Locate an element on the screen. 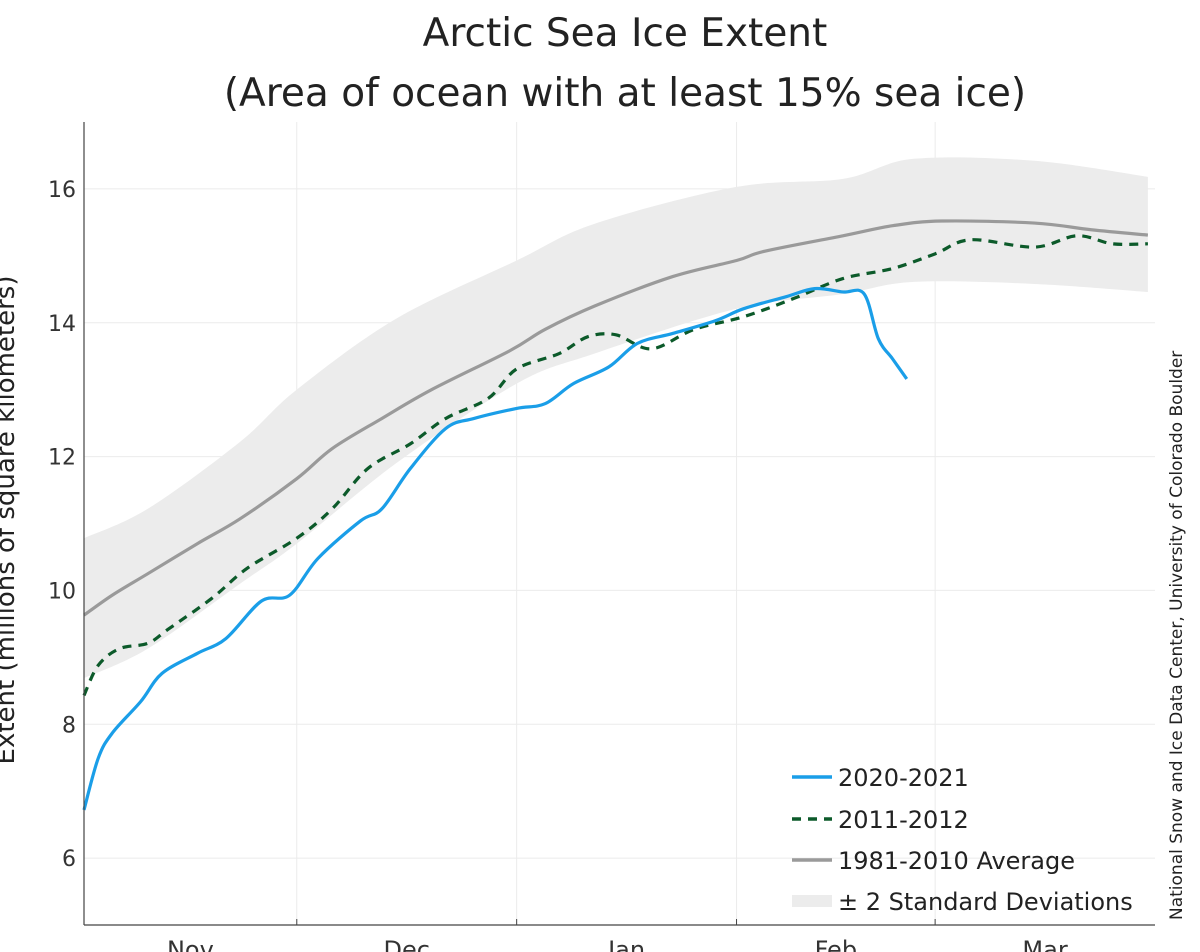 Image resolution: width=1200 pixels, height=952 pixels. y-tick-label: 12 is located at coordinates (62, 458).